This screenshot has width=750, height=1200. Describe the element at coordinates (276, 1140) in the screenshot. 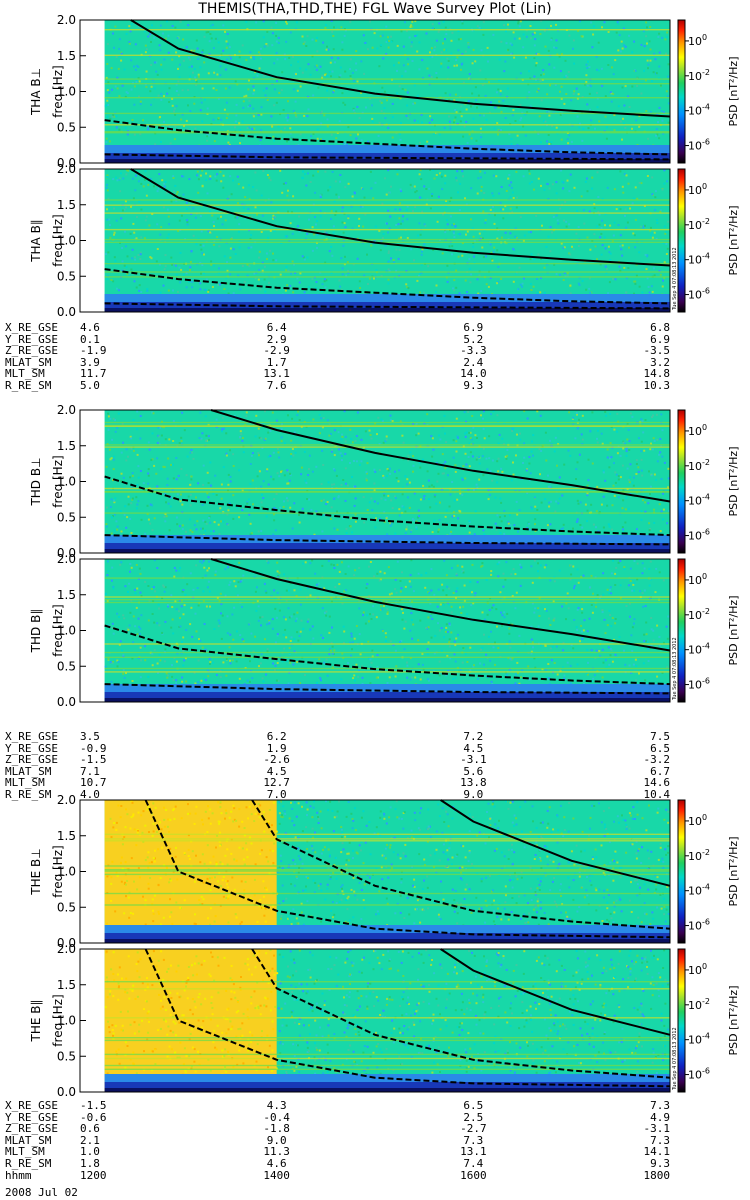

I see `ephemeris-value: 9.0` at that location.